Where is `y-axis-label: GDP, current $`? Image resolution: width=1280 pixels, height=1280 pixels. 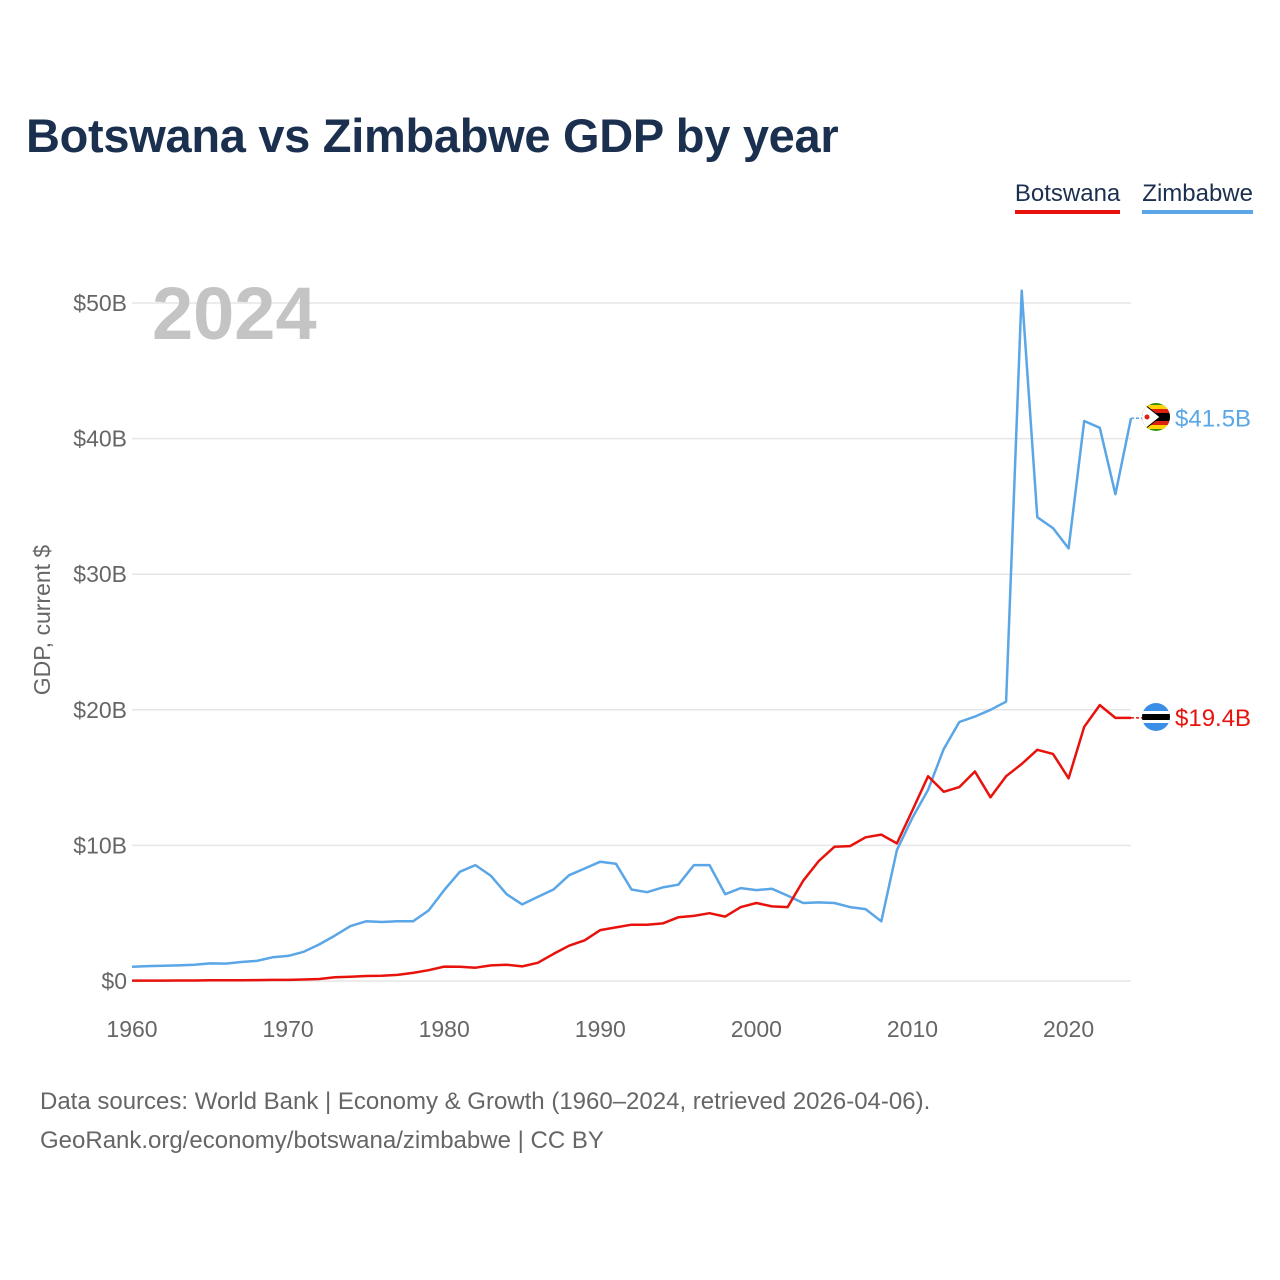
y-axis-label: GDP, current $ is located at coordinates (42, 620).